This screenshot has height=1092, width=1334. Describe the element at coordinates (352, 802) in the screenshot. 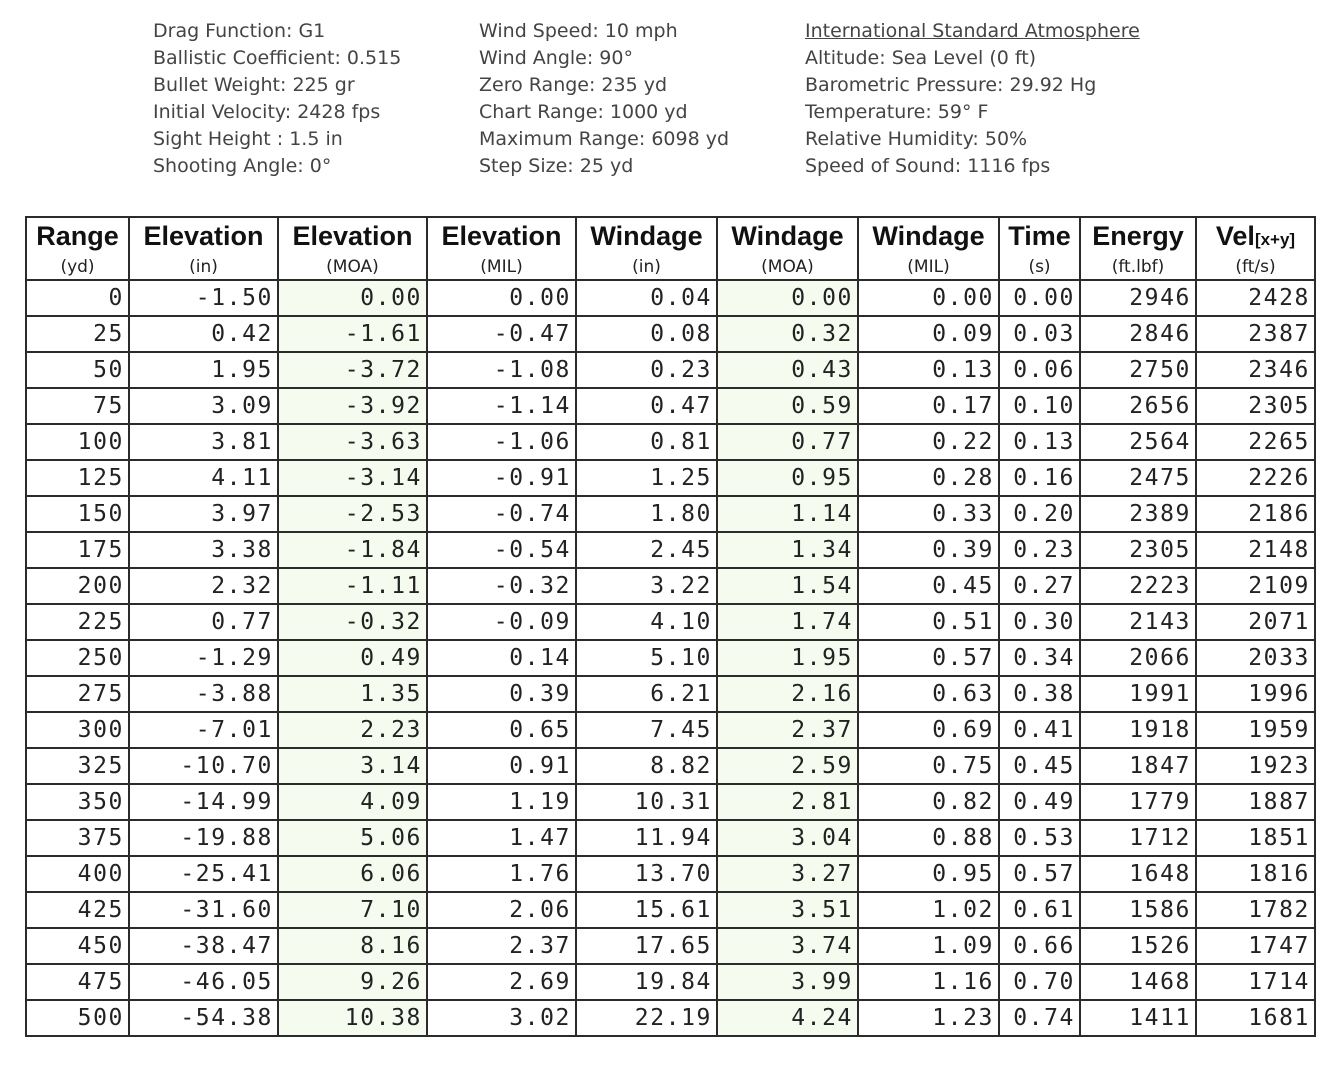

I see `table-cell: 4.09` at that location.